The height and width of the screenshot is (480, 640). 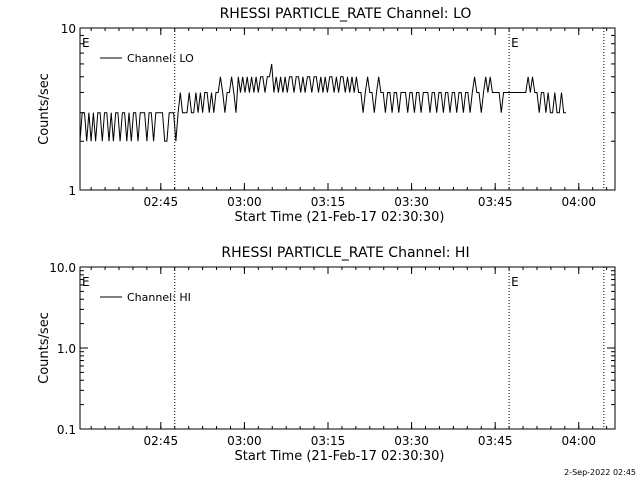 I want to click on y-tick-label: 1, so click(x=72, y=191).